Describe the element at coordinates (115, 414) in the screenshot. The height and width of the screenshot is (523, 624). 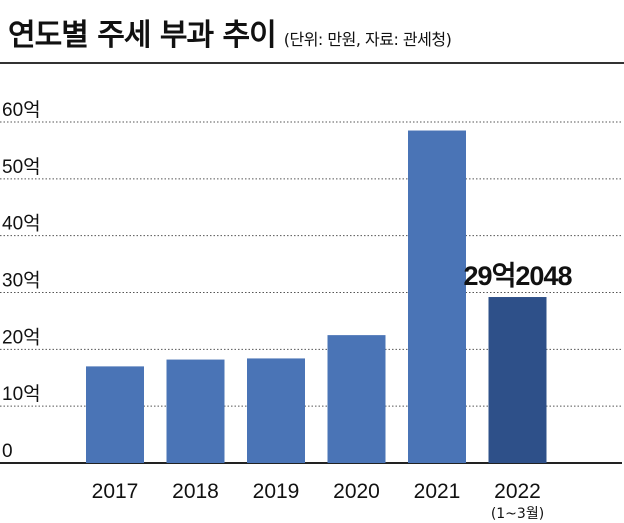
I see `bar-2017` at that location.